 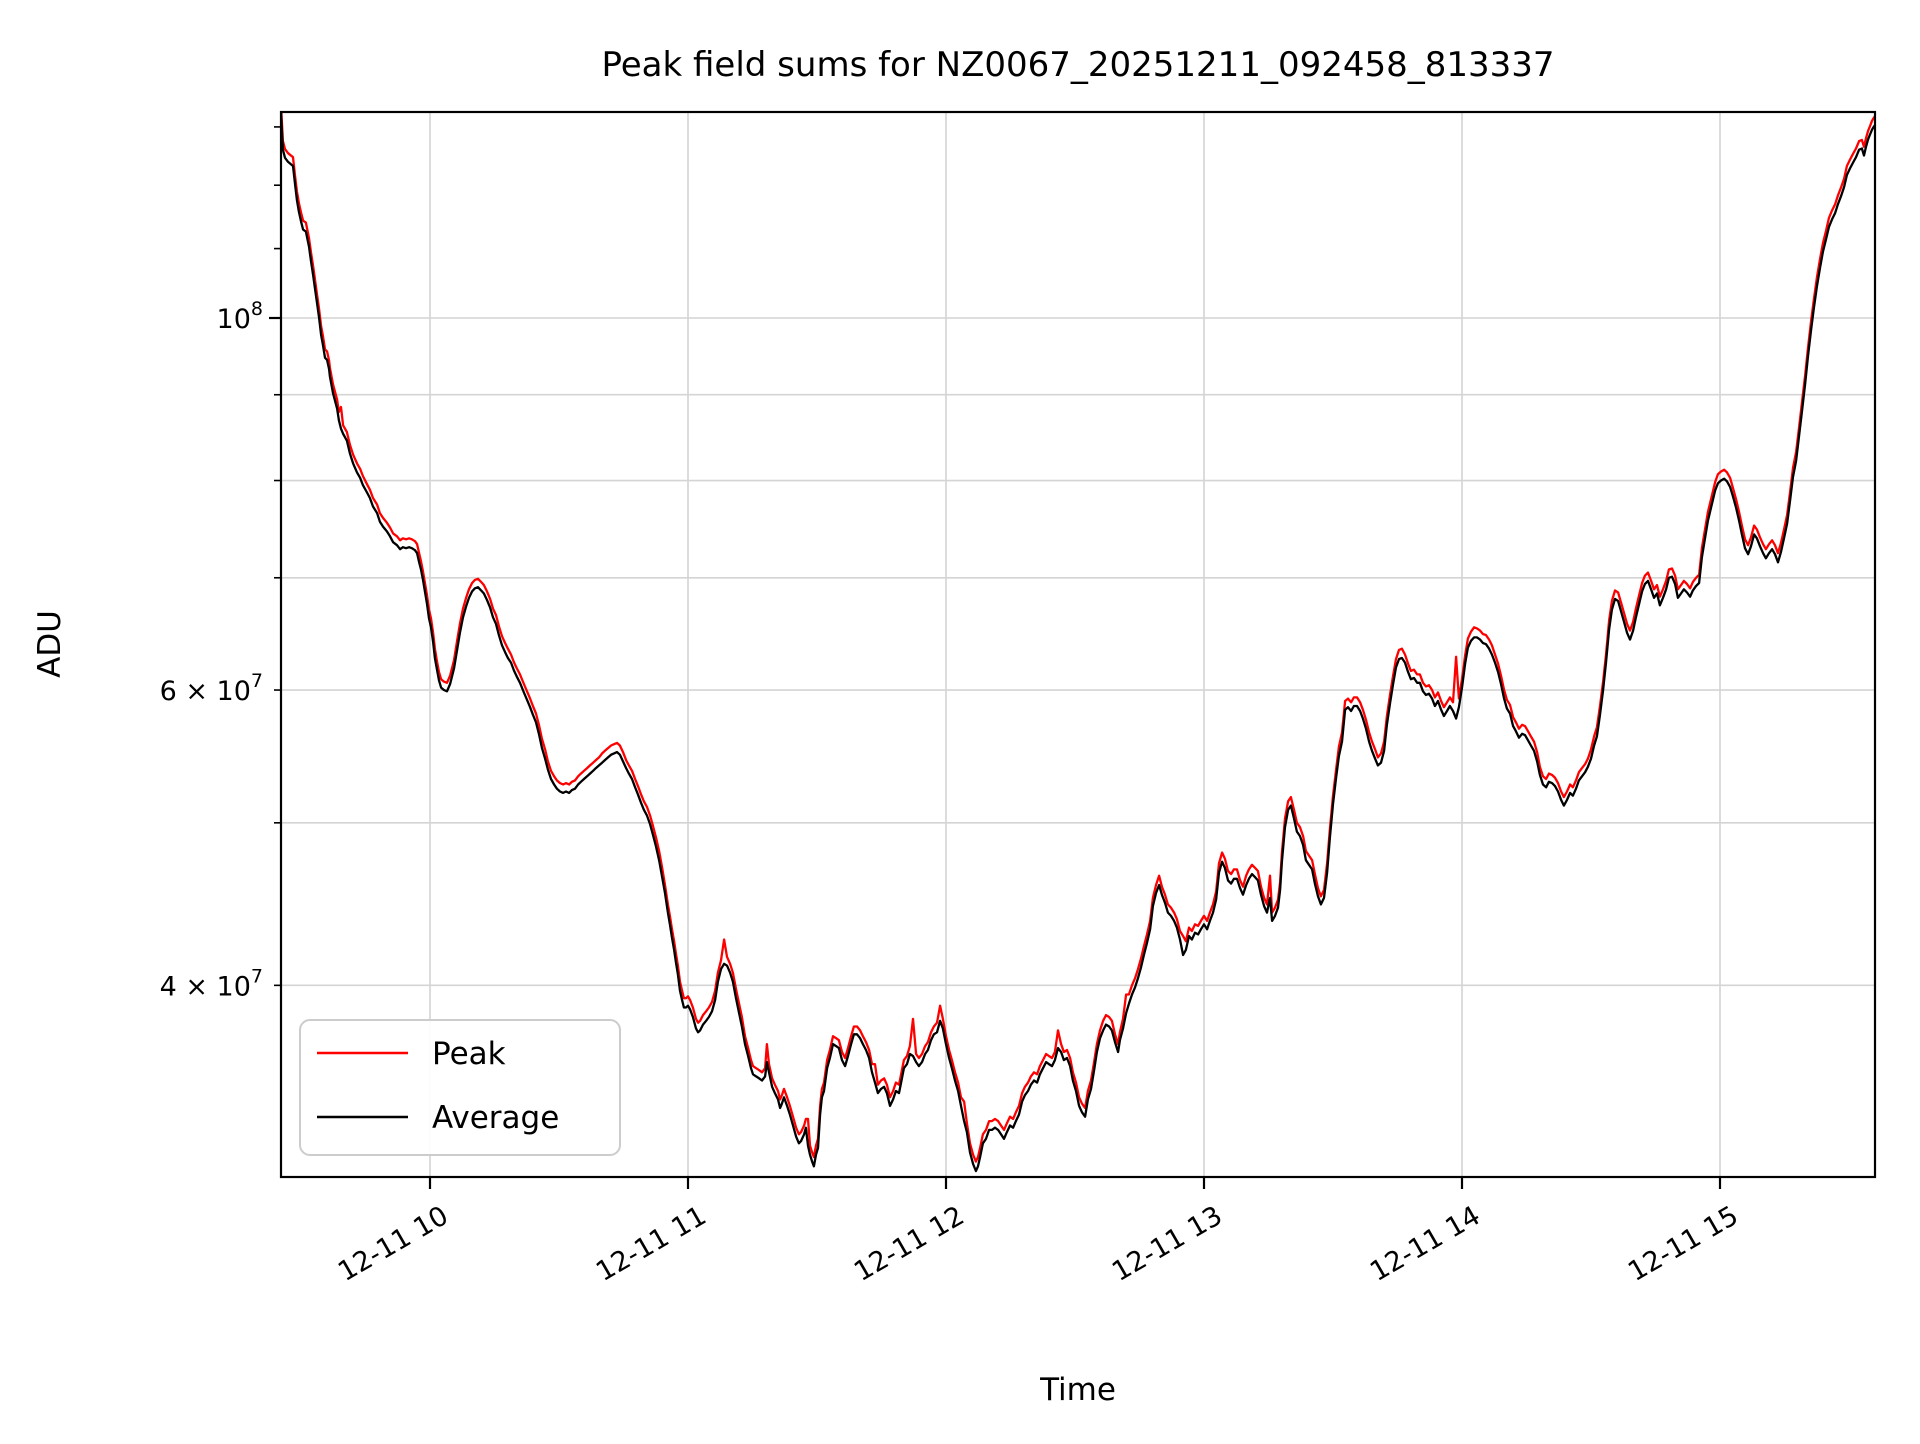 What do you see at coordinates (495, 1118) in the screenshot?
I see `legend-average-label: Average` at bounding box center [495, 1118].